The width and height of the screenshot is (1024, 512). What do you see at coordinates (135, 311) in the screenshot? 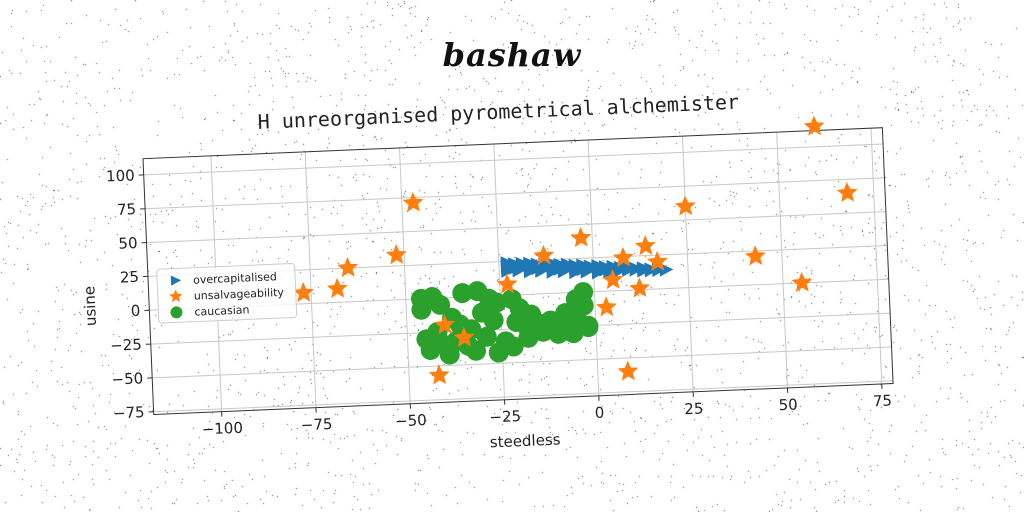
I see `y-tick-label: 0` at bounding box center [135, 311].